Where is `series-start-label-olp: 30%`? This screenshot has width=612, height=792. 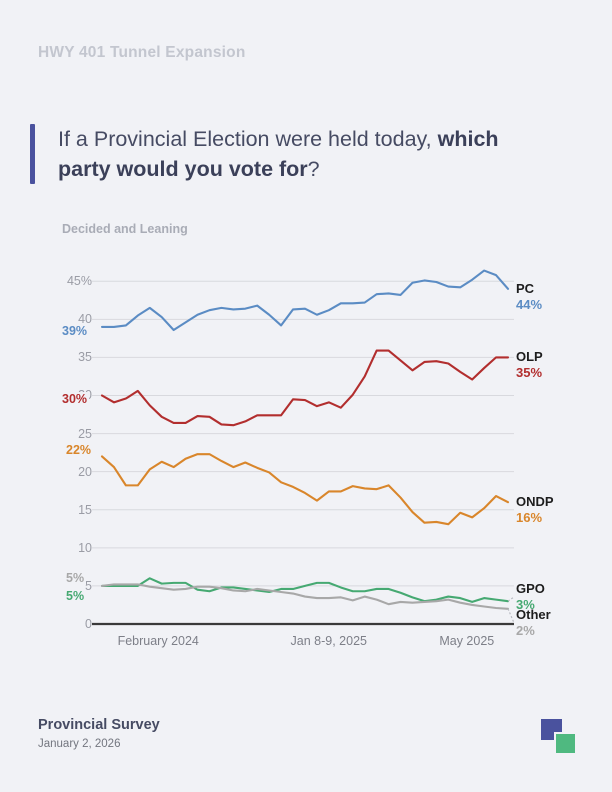 series-start-label-olp: 30% is located at coordinates (75, 399).